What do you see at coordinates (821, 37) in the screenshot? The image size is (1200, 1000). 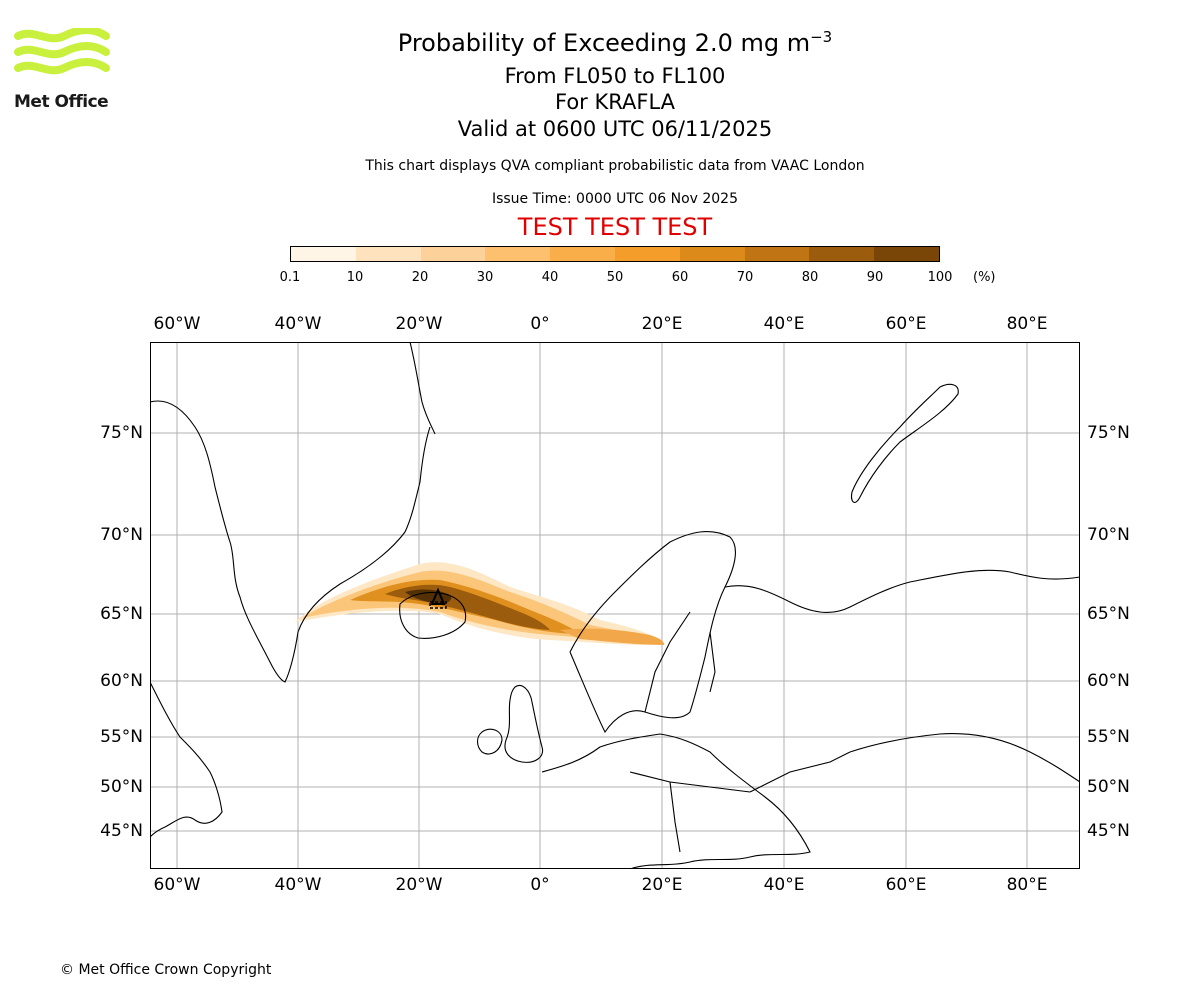 I see `chart-title-exponent: −3` at bounding box center [821, 37].